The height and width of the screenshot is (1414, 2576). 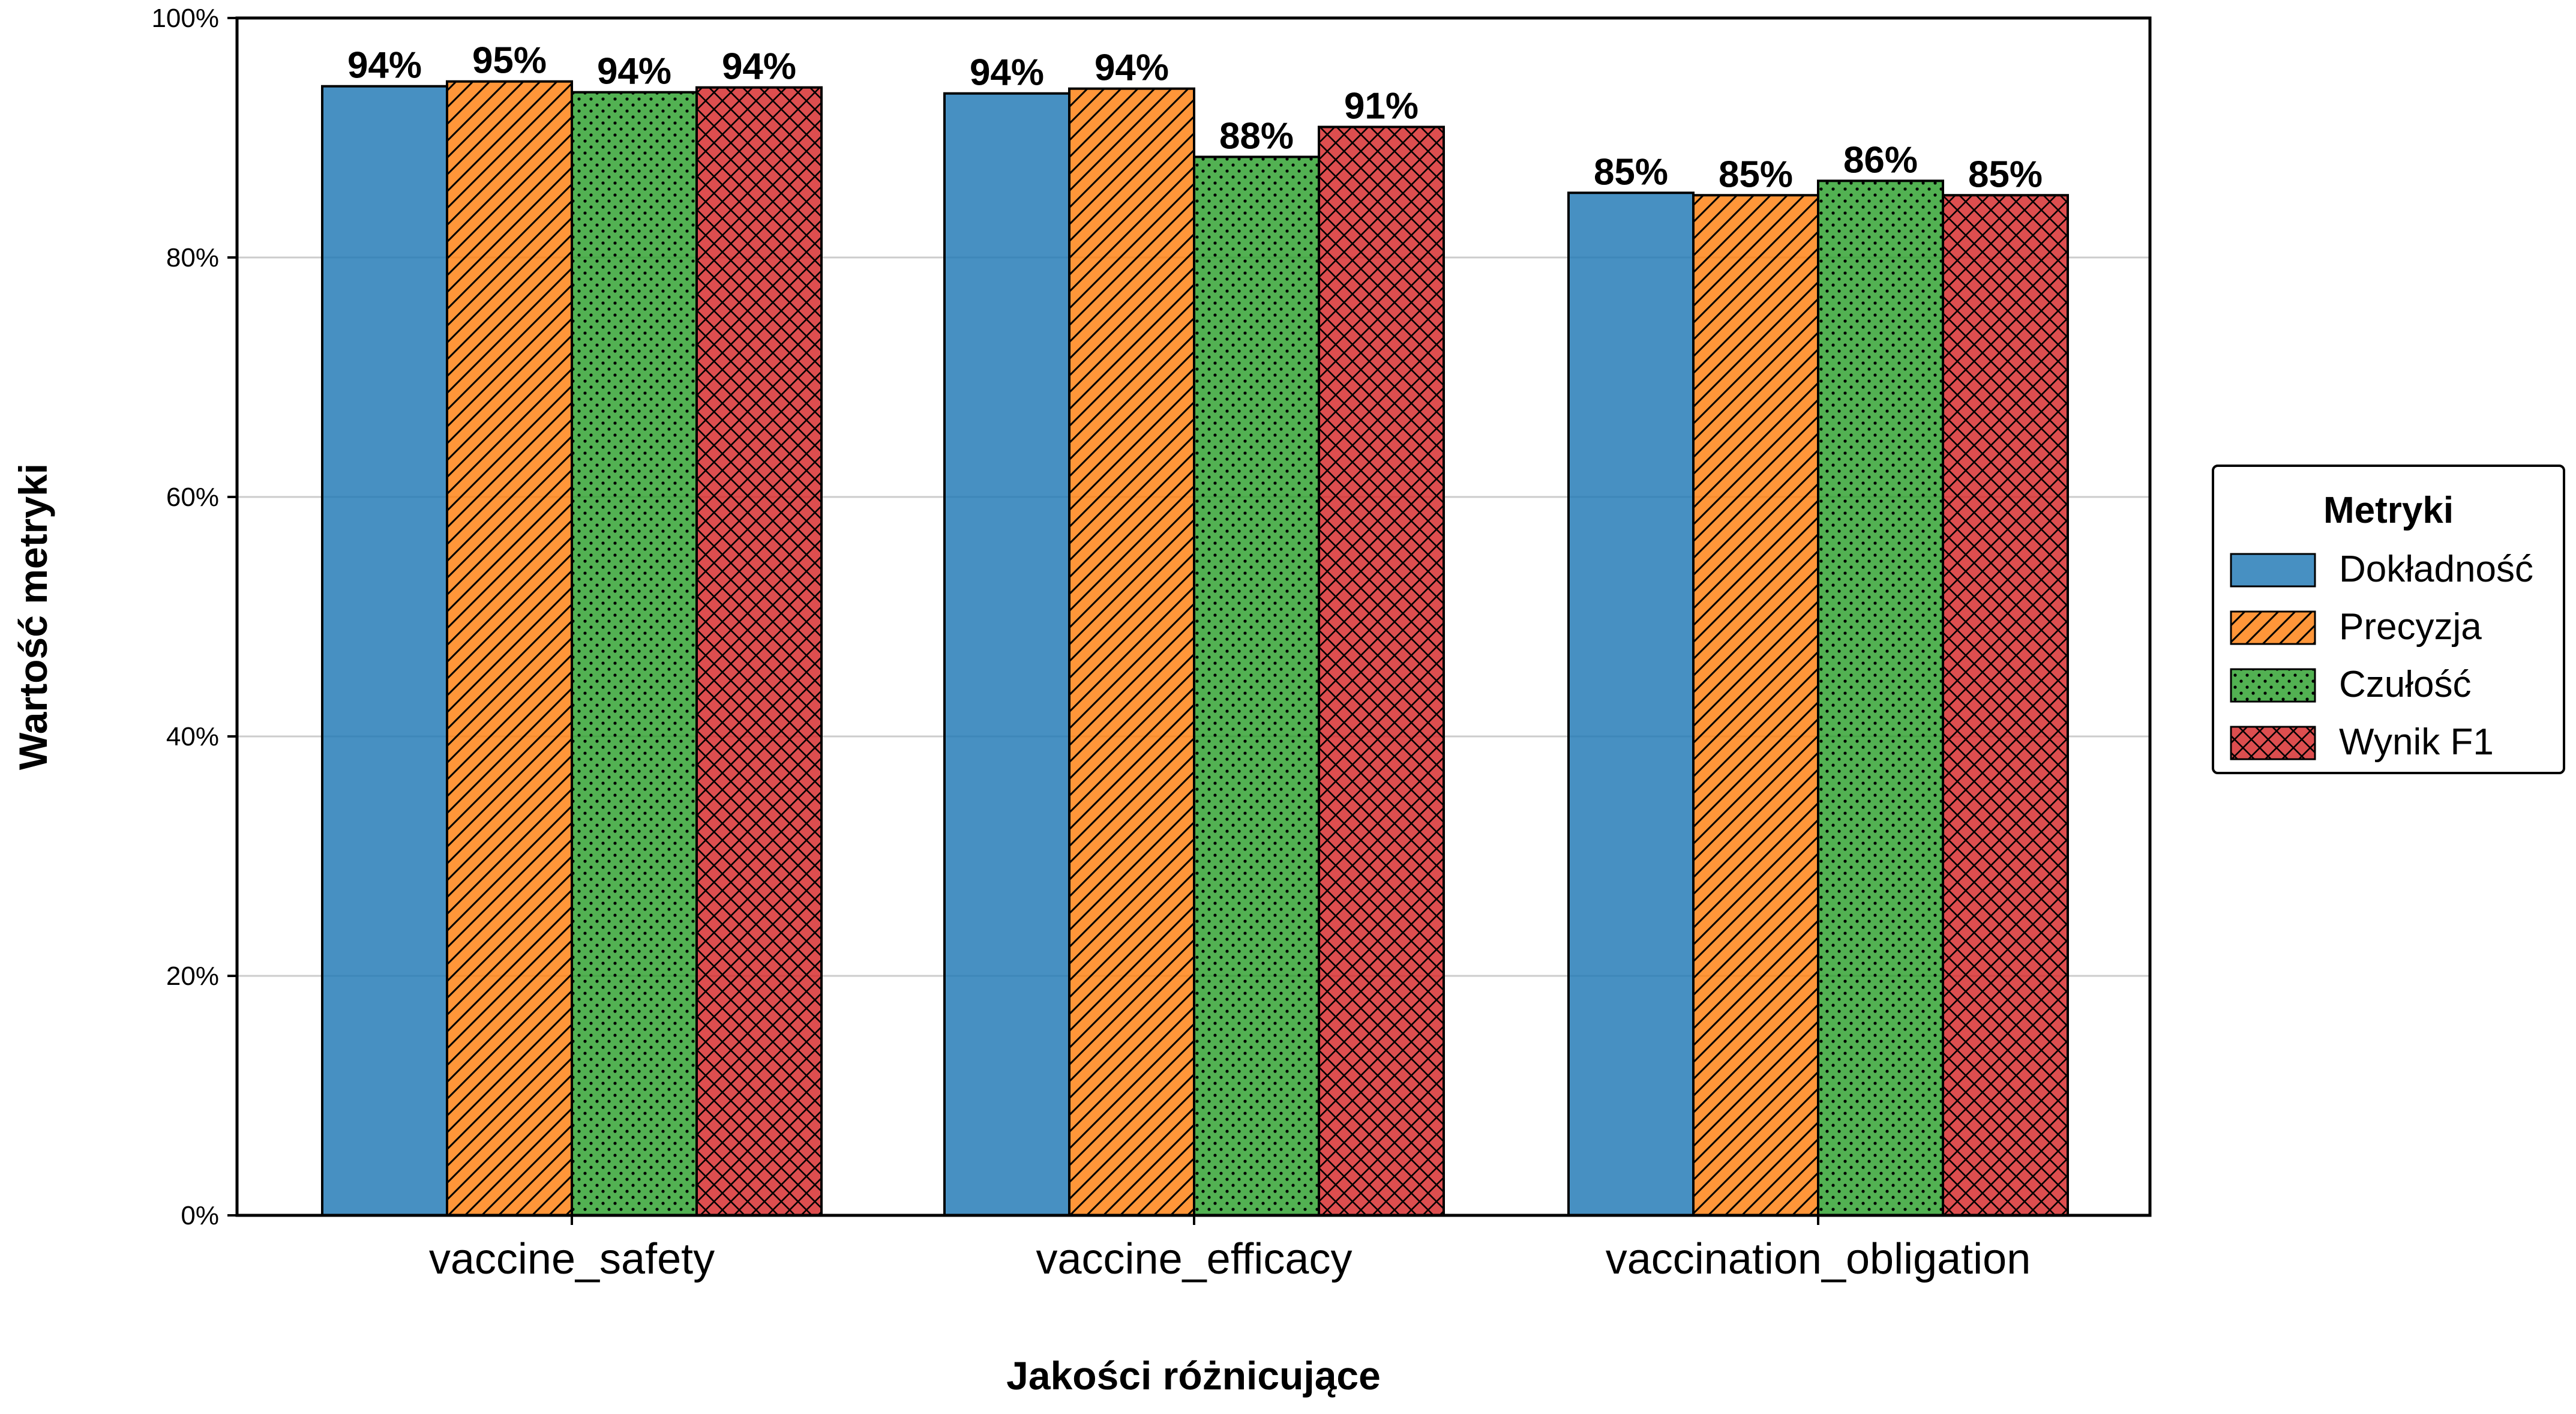 I want to click on x-tick-label: vaccine_efficacy, so click(x=1194, y=1259).